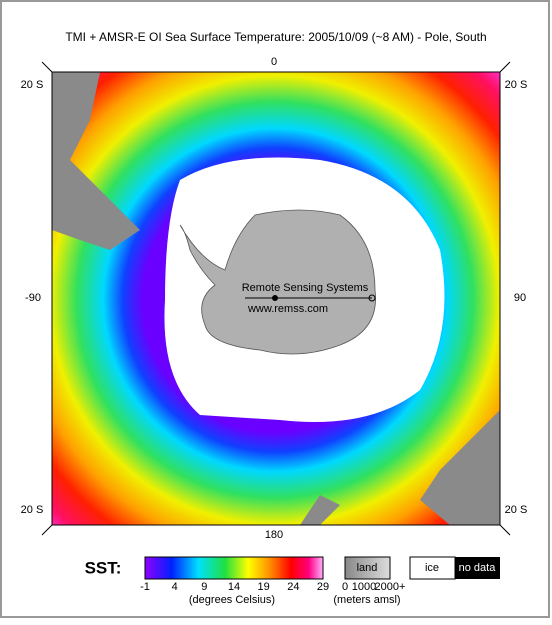 This screenshot has width=552, height=625. I want to click on land-tick: 0, so click(345, 587).